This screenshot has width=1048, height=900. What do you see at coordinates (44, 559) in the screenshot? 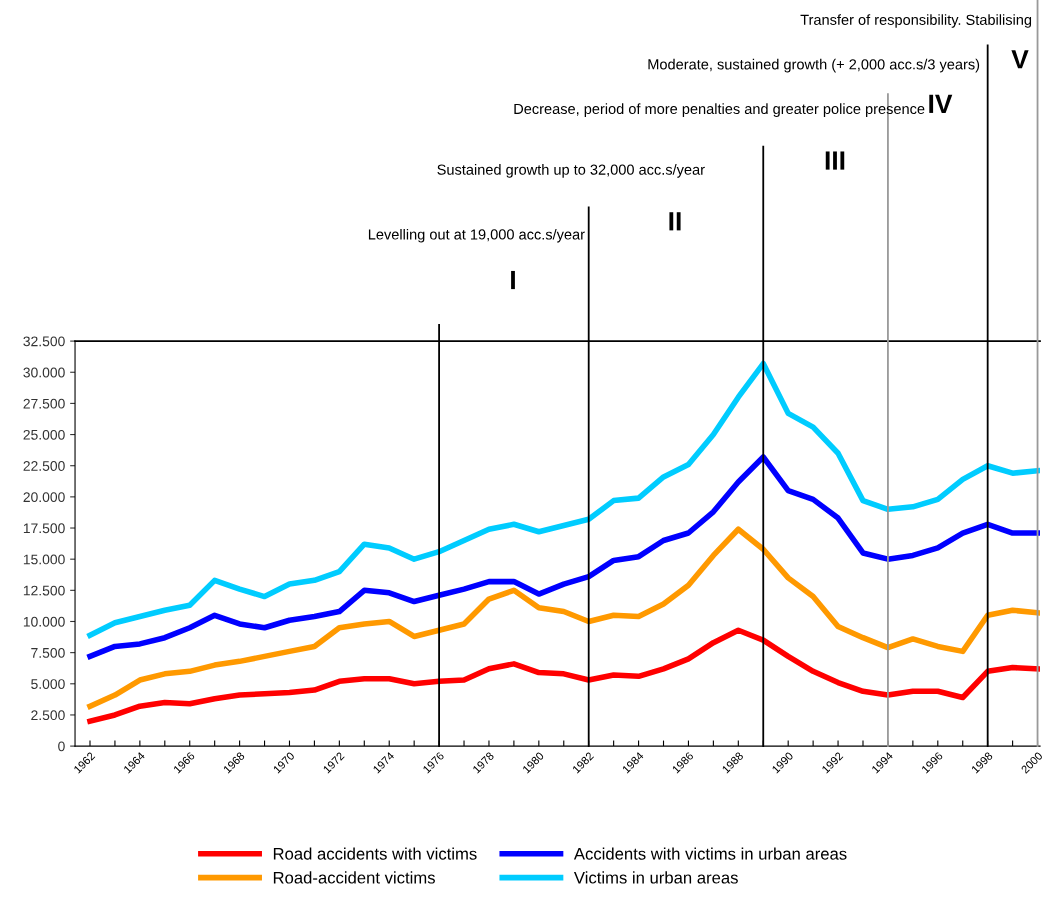
I see `y-tick-label: 15.000` at bounding box center [44, 559].